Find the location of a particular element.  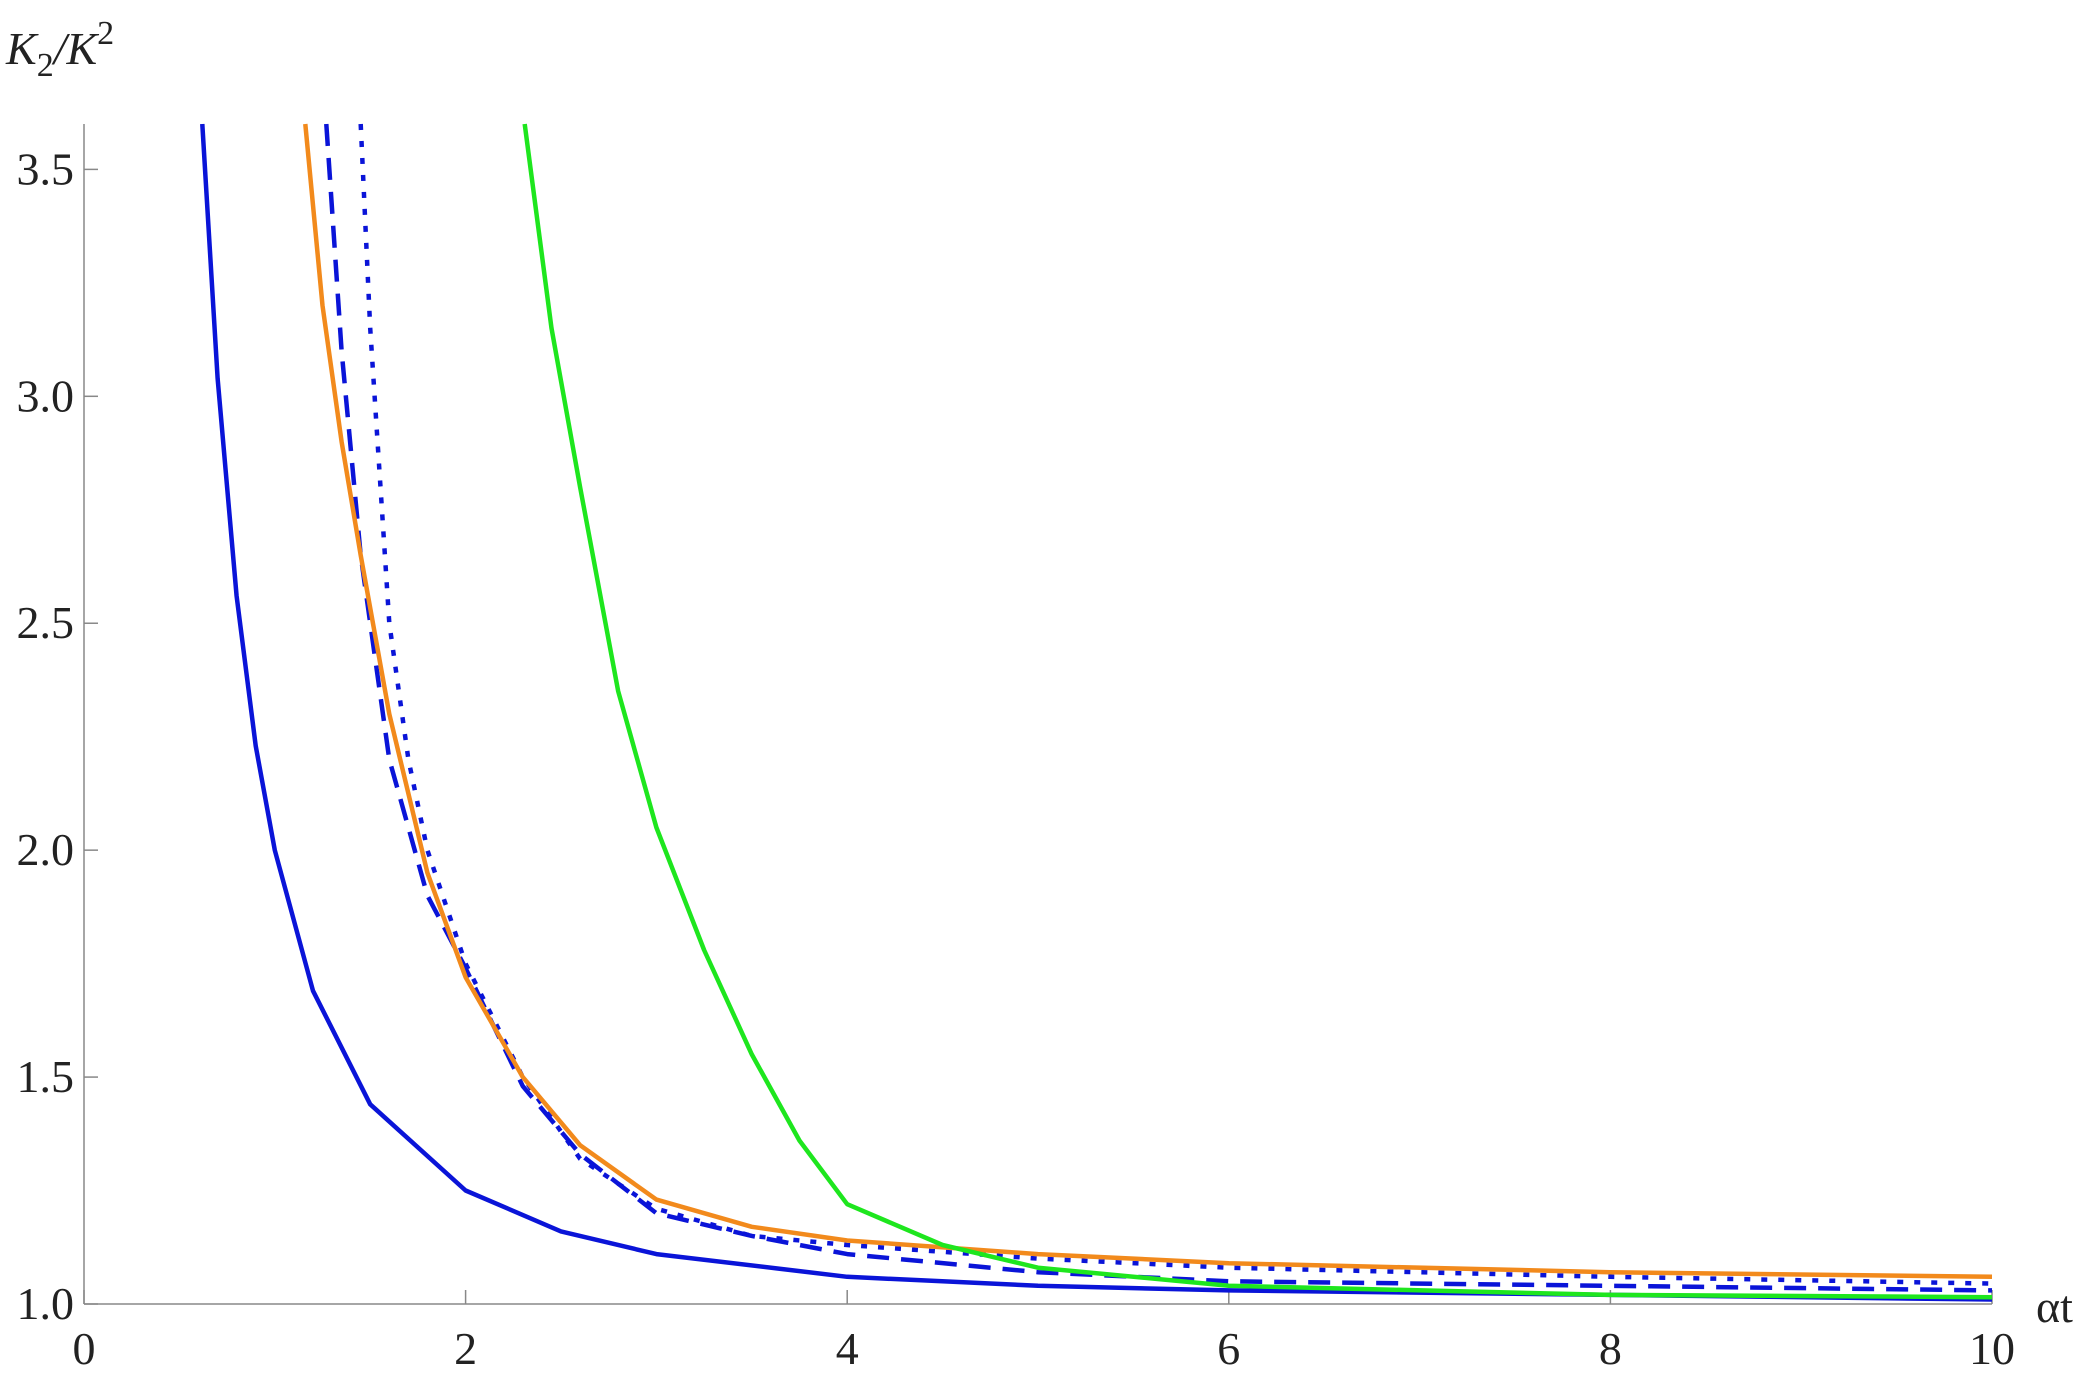

y-tick-label: 3.5 is located at coordinates (46, 168).